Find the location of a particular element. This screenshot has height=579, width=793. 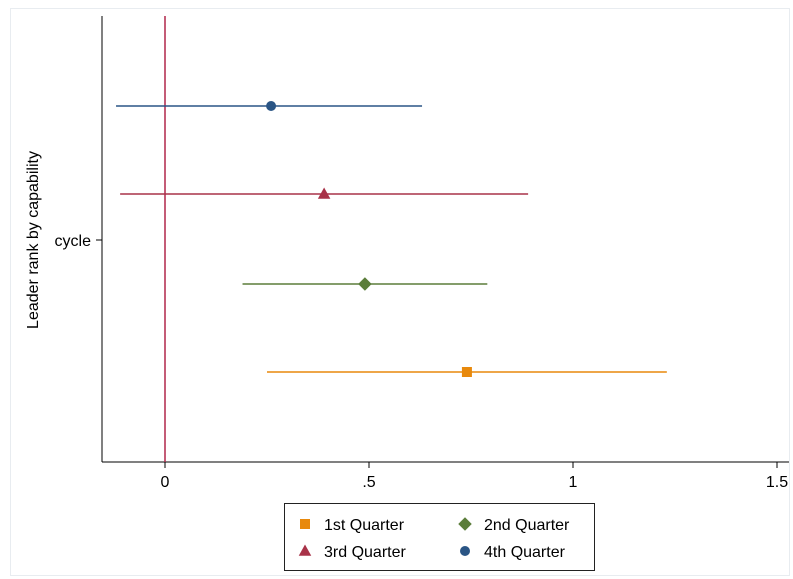

x-tick-label: 0 is located at coordinates (165, 482).